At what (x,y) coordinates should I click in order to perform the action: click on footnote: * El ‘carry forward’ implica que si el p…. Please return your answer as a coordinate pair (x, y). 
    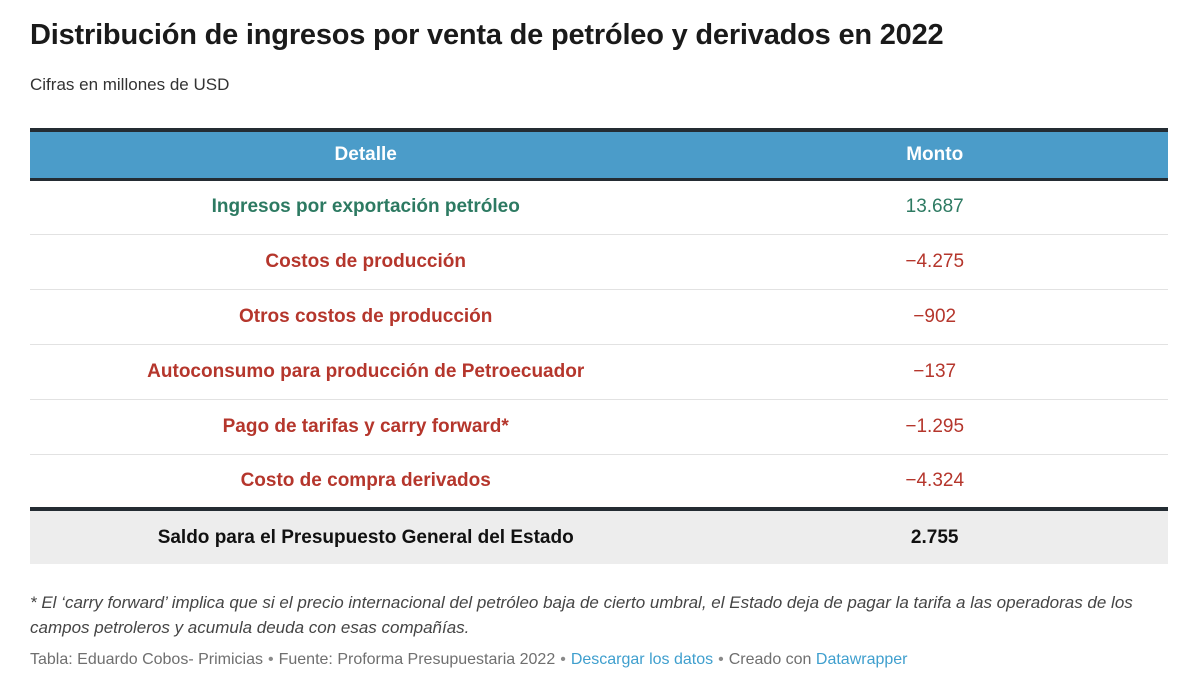
    Looking at the image, I should click on (581, 615).